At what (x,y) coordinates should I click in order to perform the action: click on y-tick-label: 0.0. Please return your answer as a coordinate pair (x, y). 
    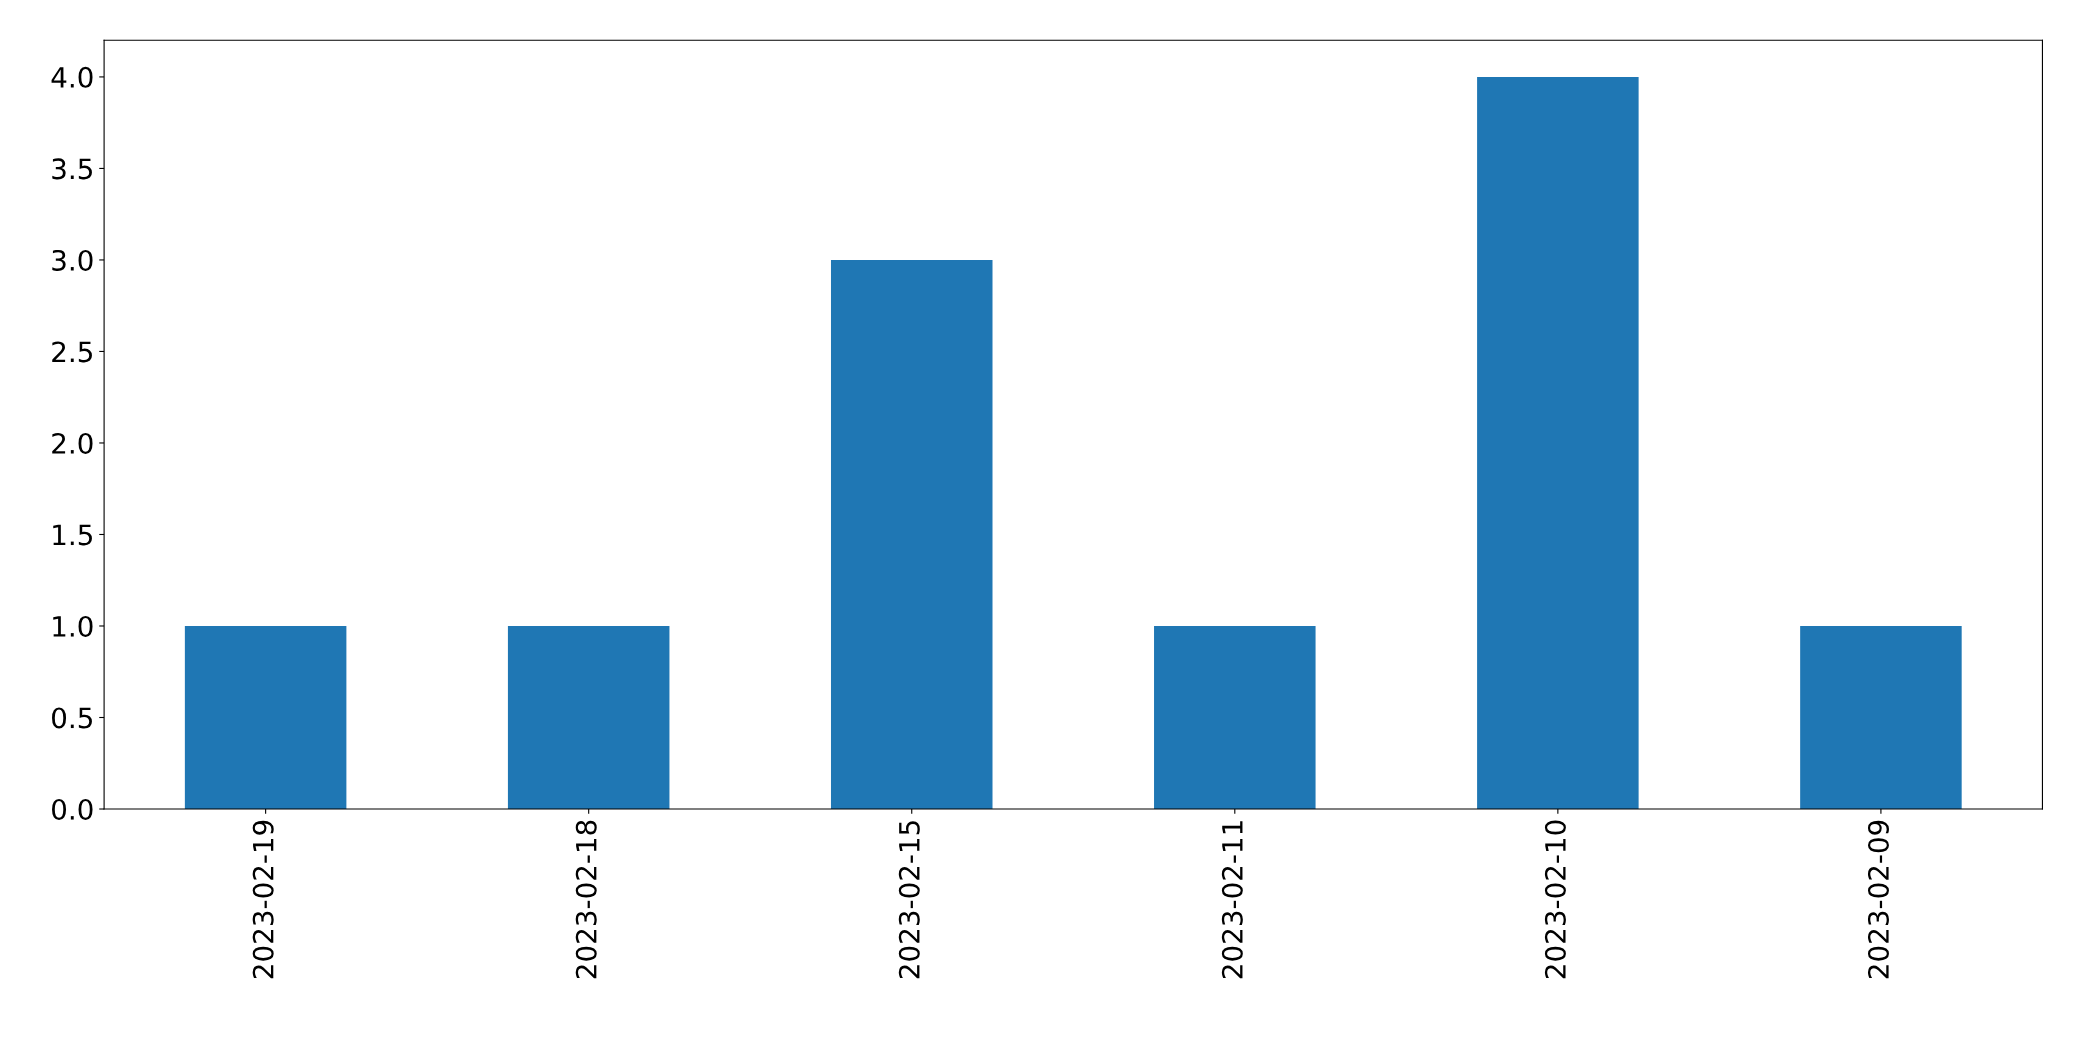
    Looking at the image, I should click on (72, 809).